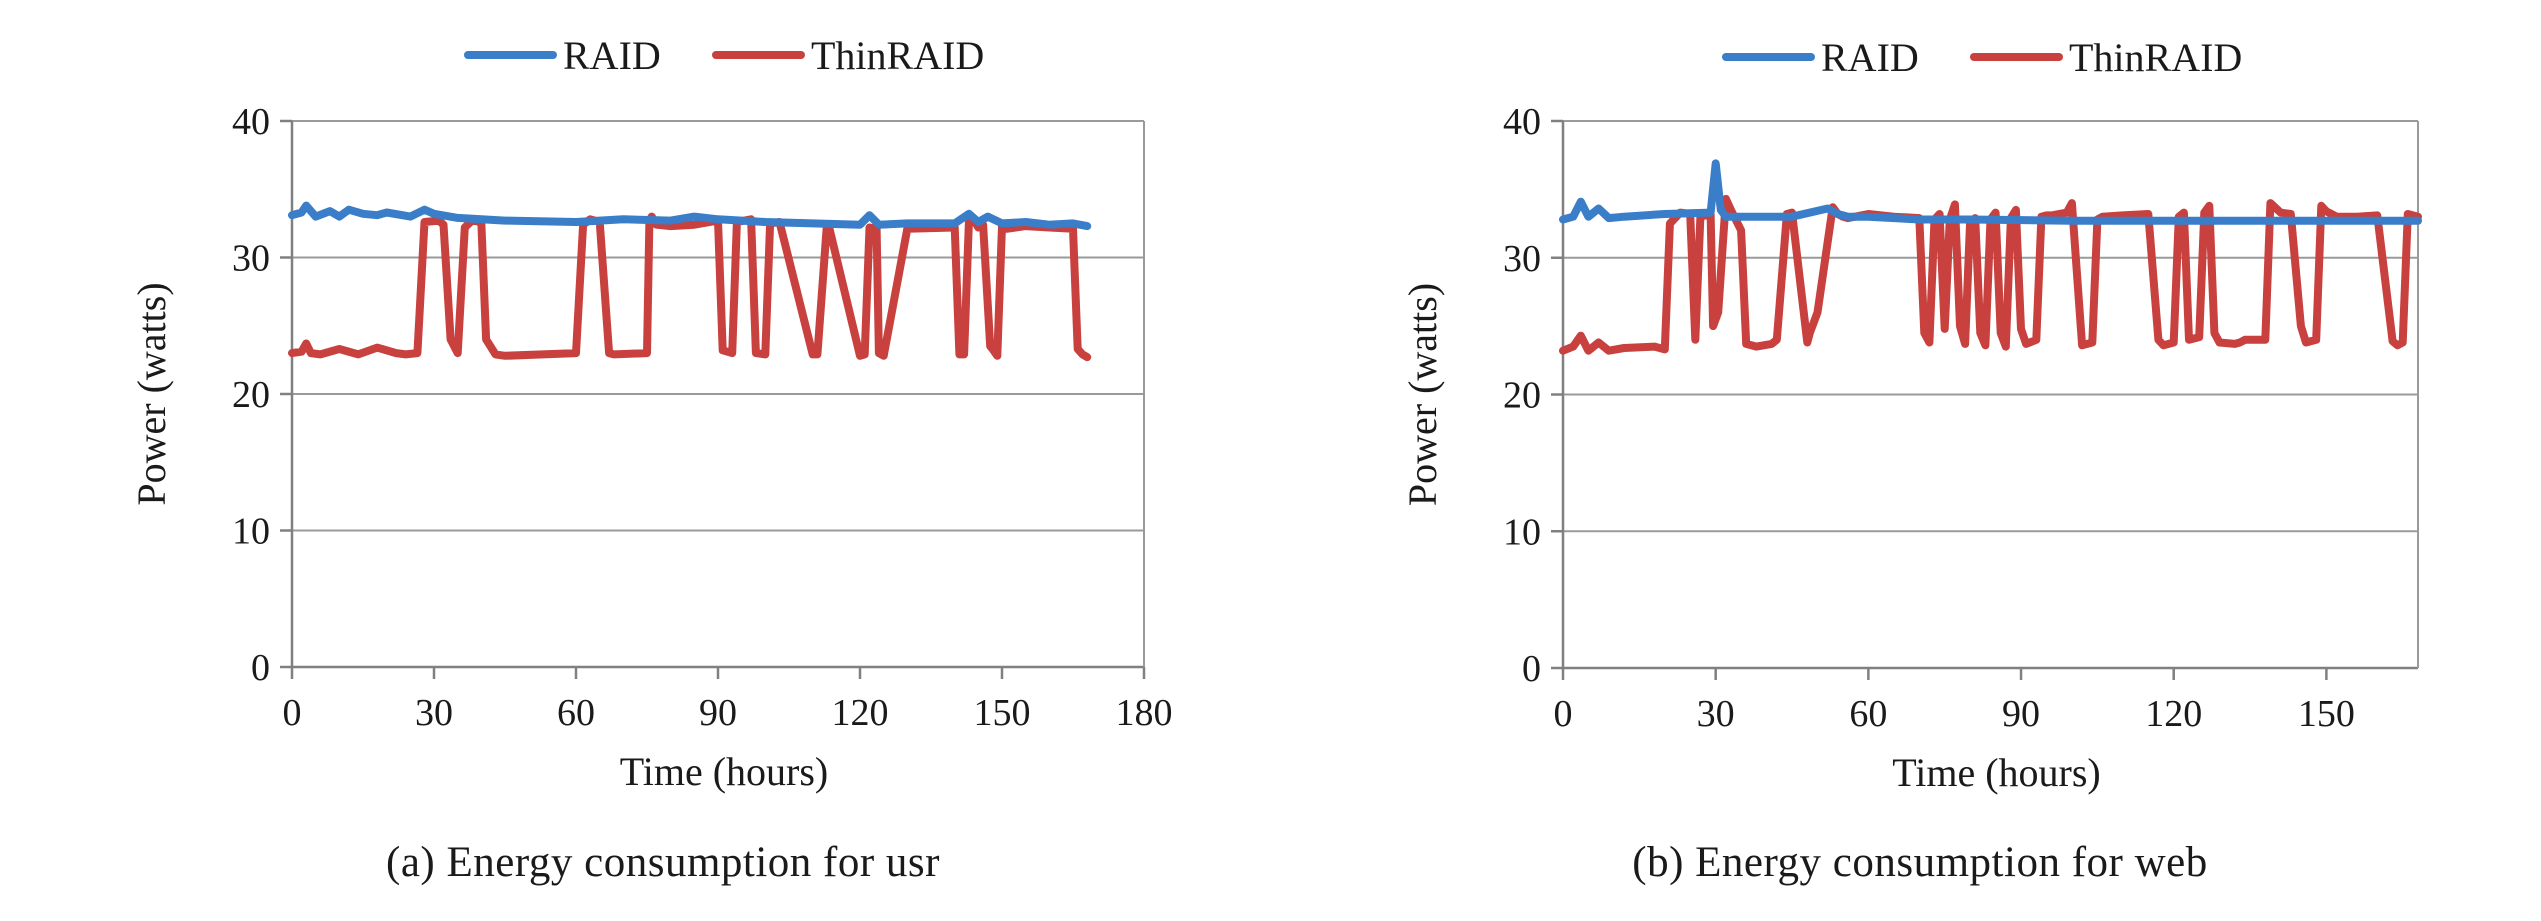 The height and width of the screenshot is (921, 2541). I want to click on series-line-thinraid, so click(690, 287).